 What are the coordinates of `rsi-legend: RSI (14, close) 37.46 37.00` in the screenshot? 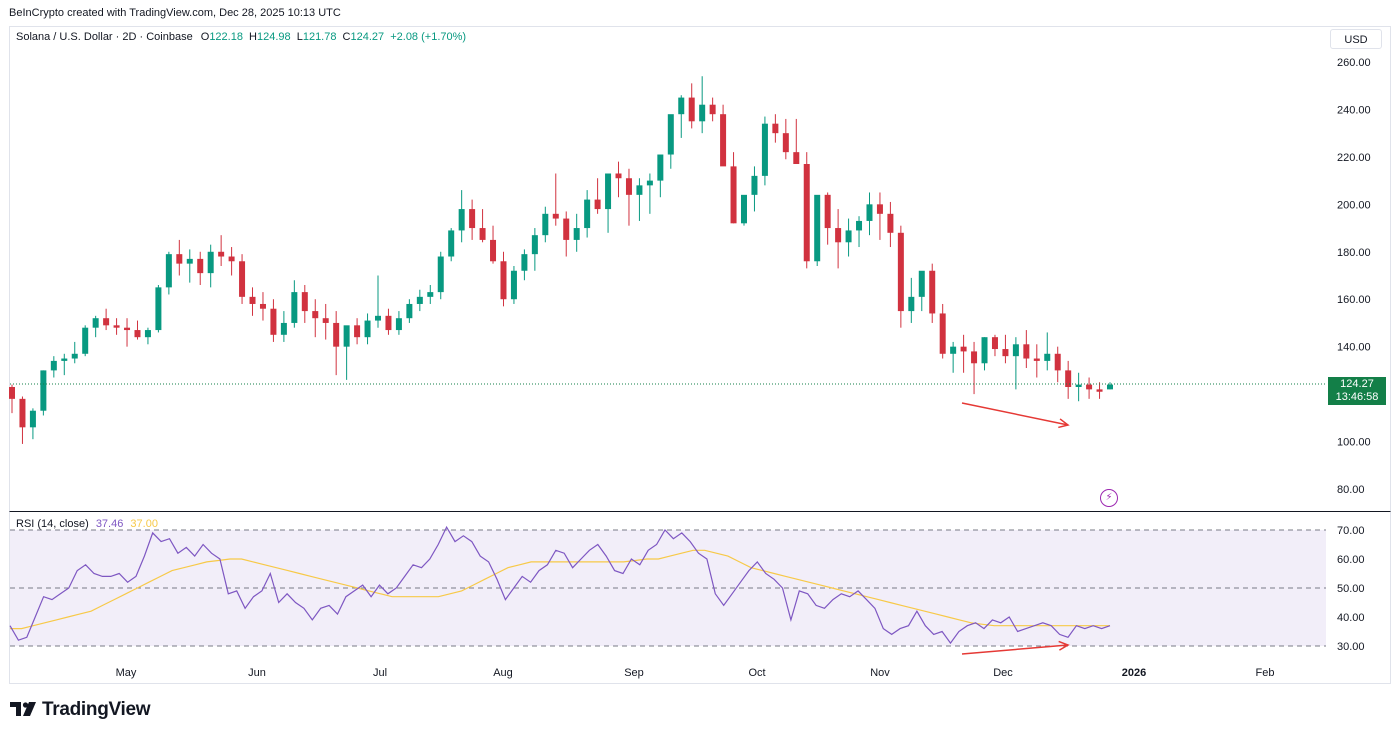 It's located at (87, 524).